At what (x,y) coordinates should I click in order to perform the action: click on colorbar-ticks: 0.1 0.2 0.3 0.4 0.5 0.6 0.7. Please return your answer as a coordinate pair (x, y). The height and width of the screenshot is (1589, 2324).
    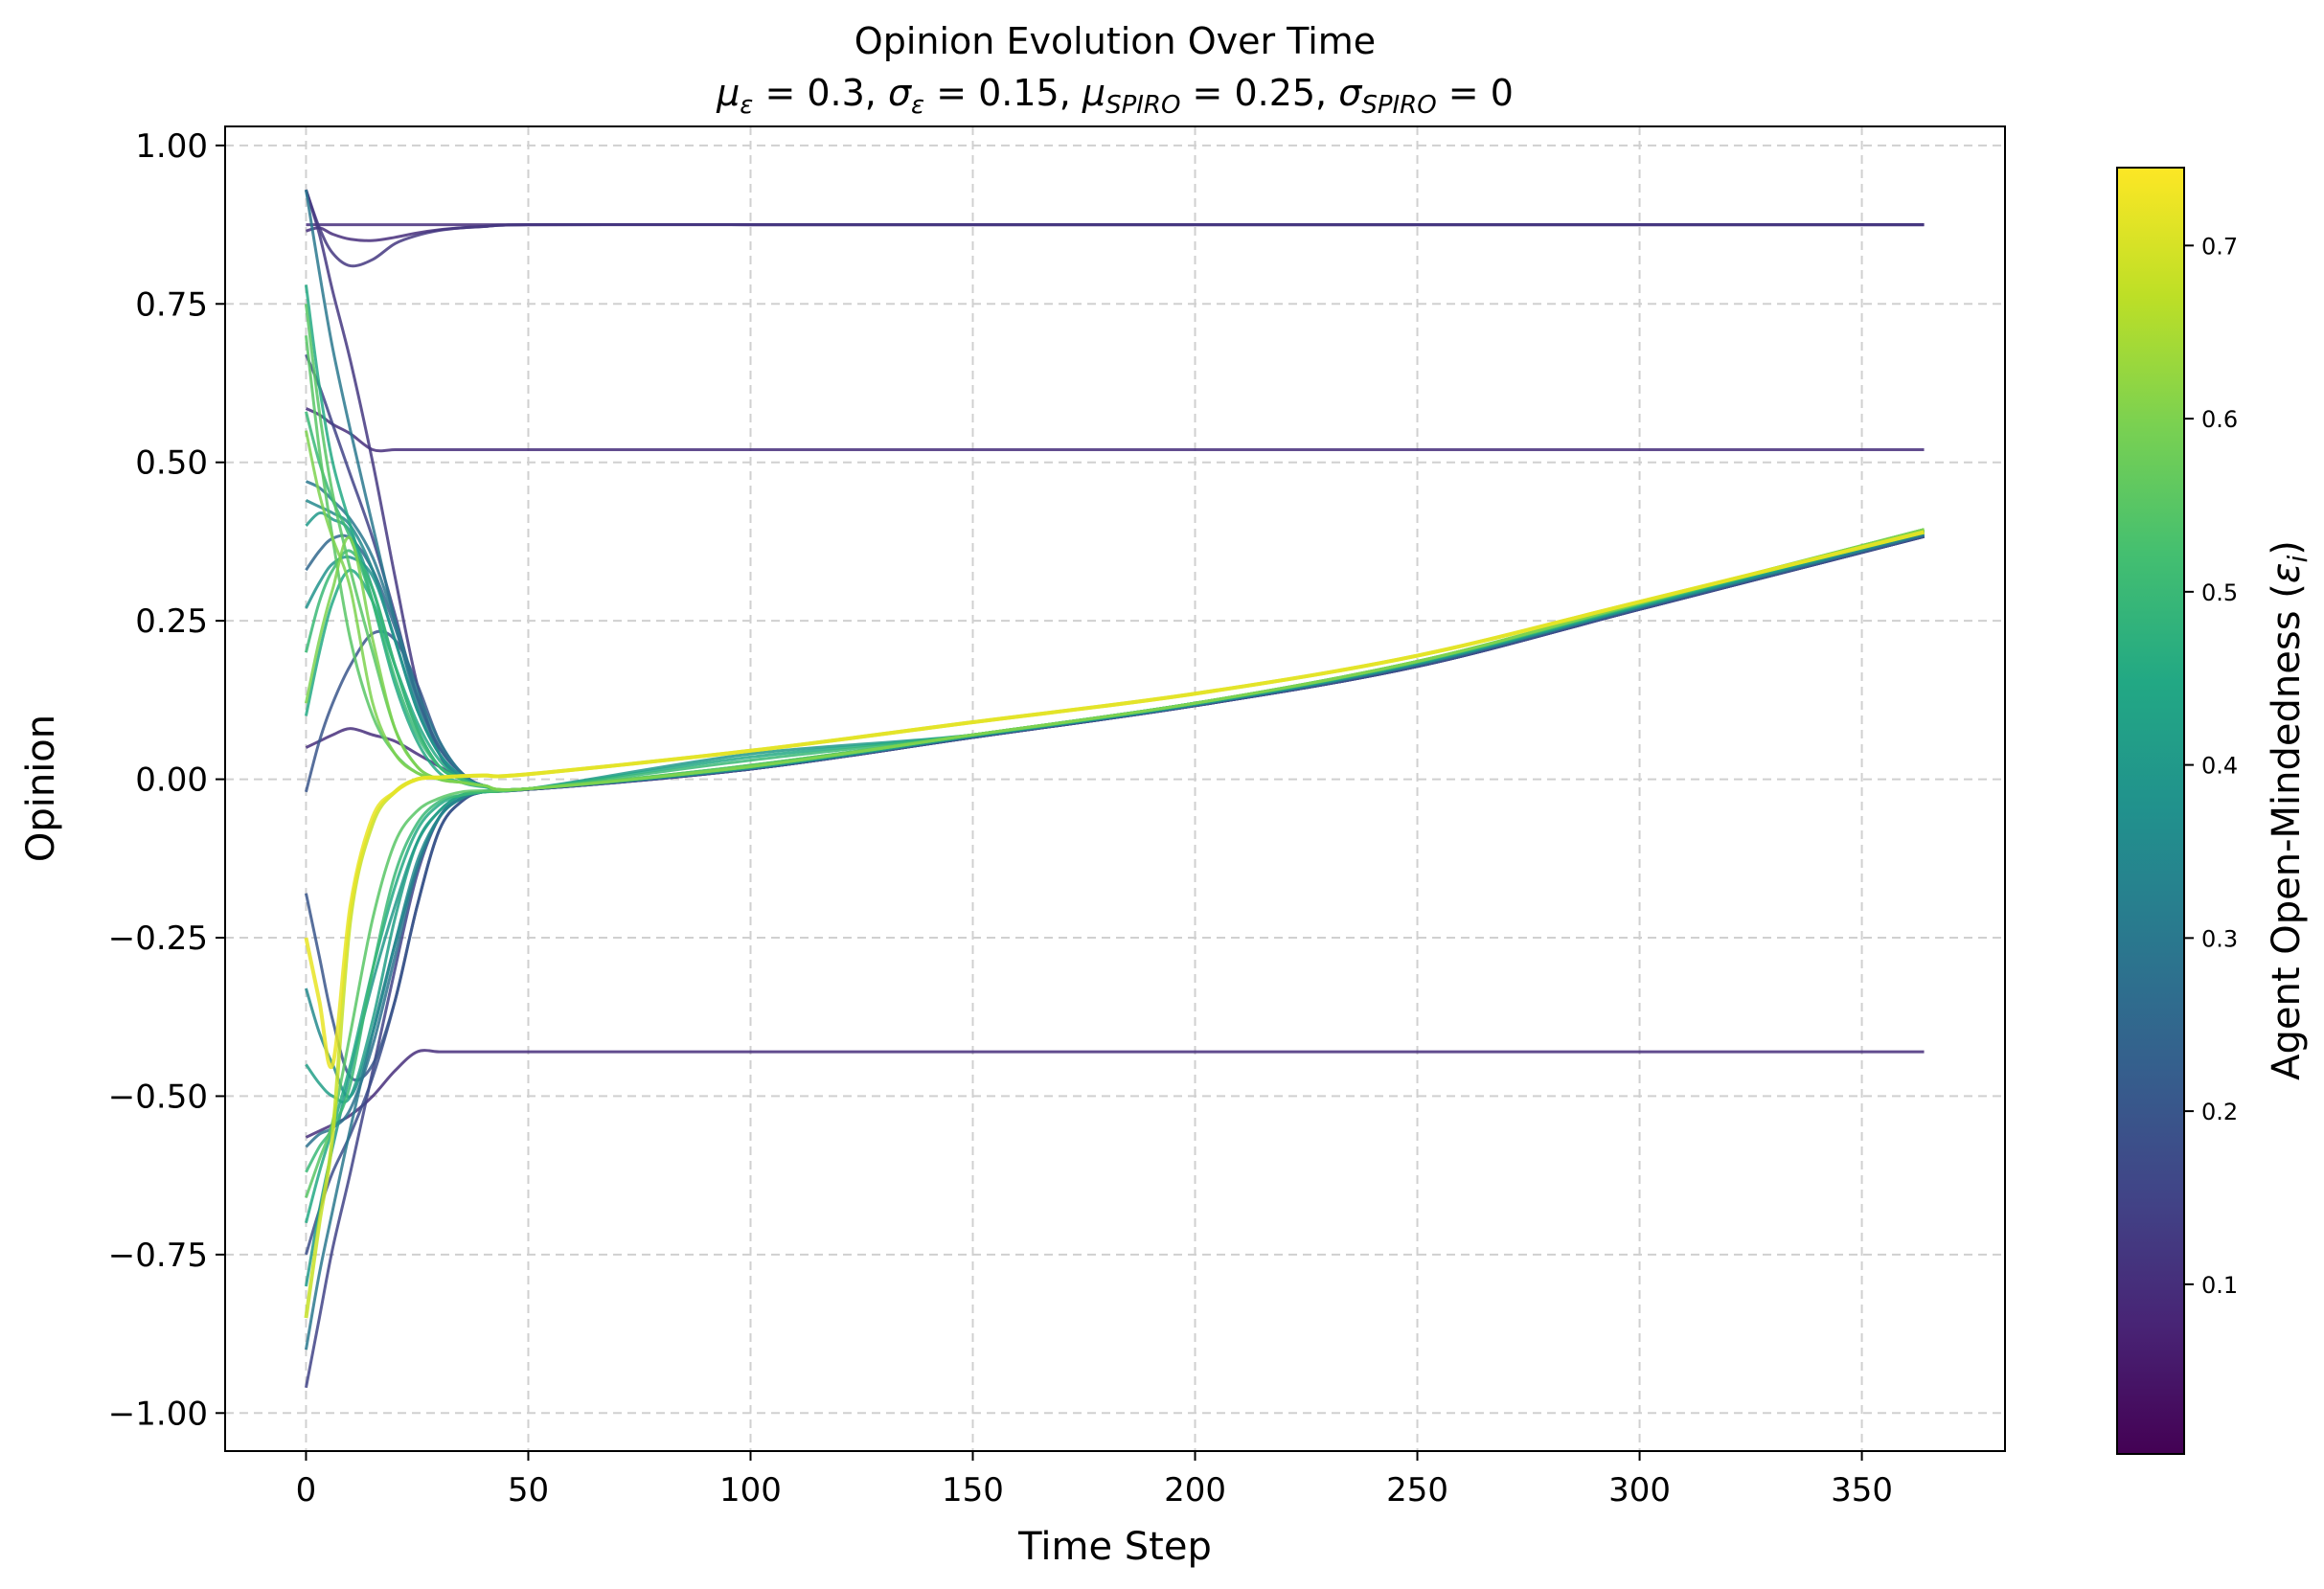
    Looking at the image, I should click on (2211, 766).